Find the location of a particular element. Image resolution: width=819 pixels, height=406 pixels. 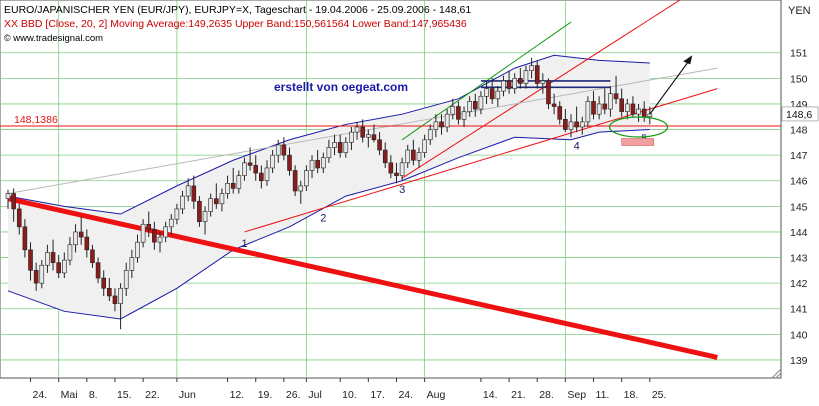

y-axis-label: YEN is located at coordinates (799, 11).